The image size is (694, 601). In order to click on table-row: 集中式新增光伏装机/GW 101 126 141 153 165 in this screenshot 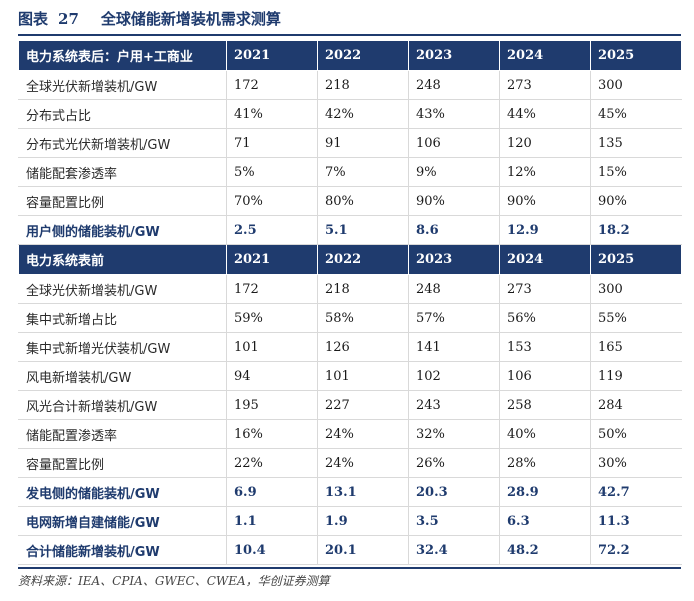, I will do `click(350, 347)`.